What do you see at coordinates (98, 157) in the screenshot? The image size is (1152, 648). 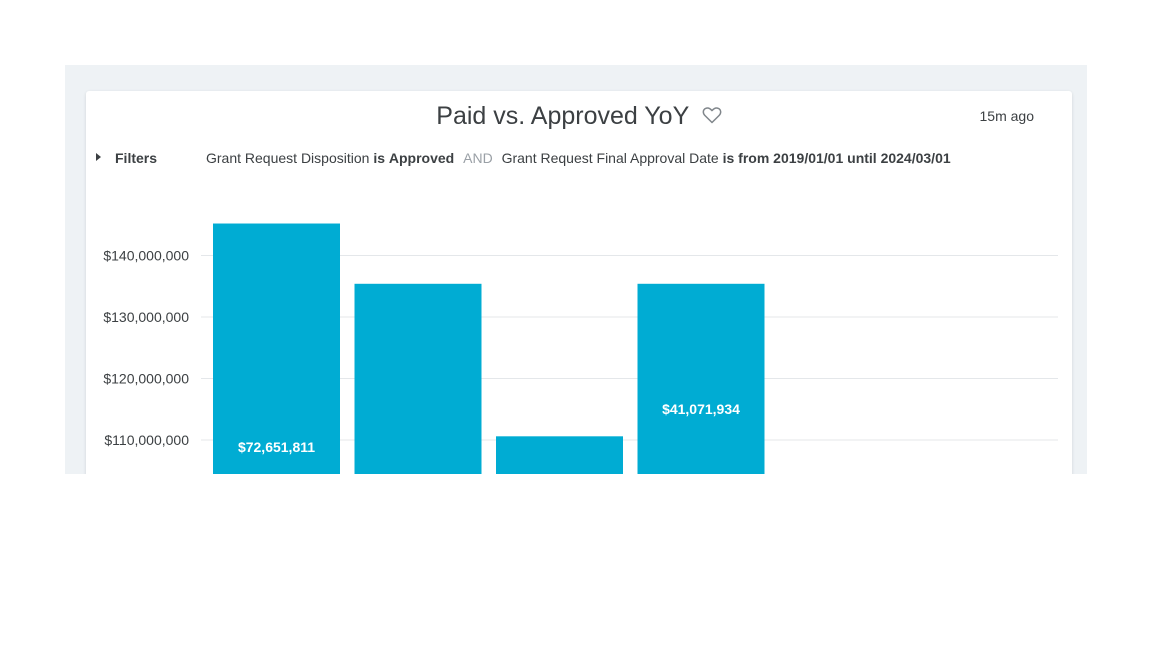 I see `caret-right-icon` at bounding box center [98, 157].